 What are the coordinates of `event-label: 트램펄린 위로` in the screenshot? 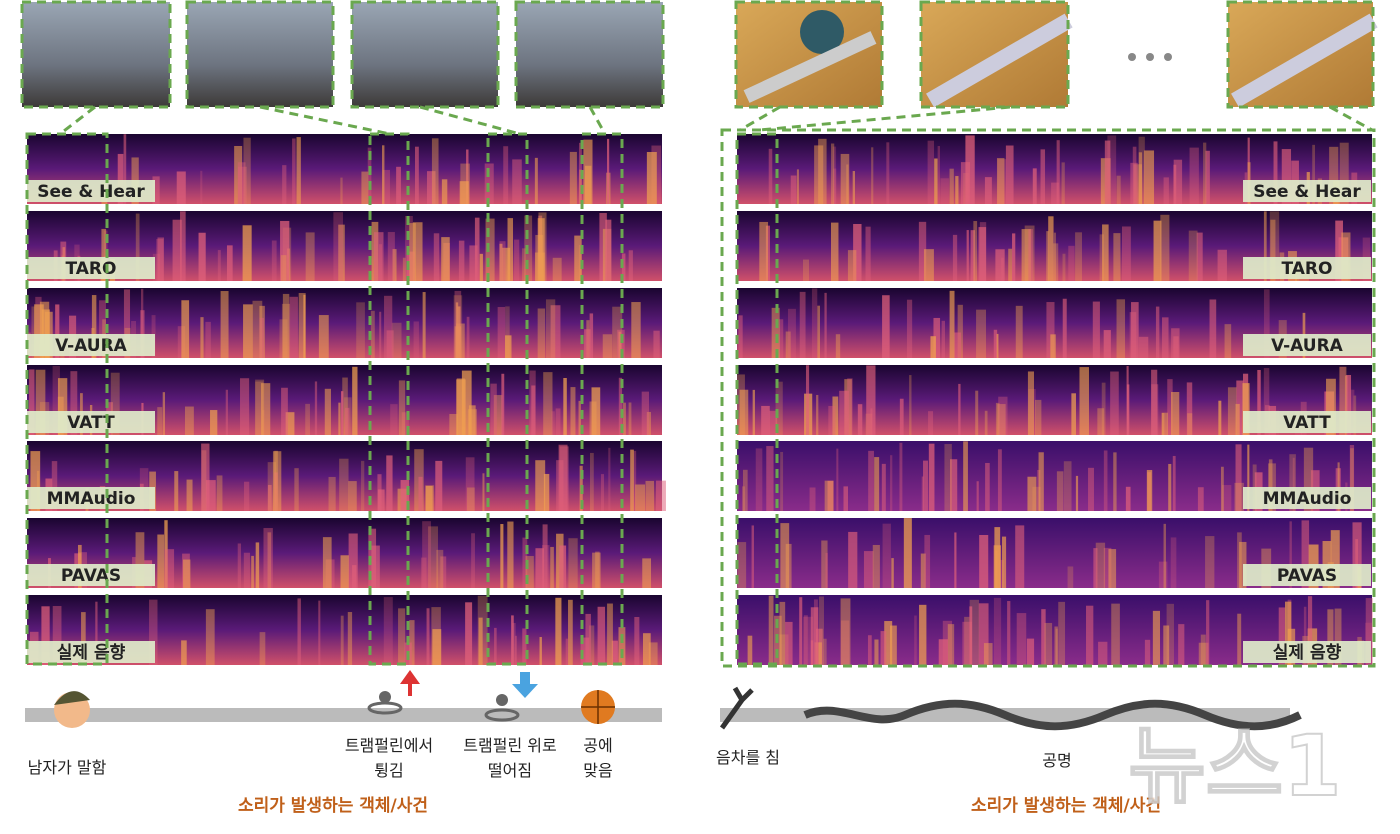 It's located at (509, 745).